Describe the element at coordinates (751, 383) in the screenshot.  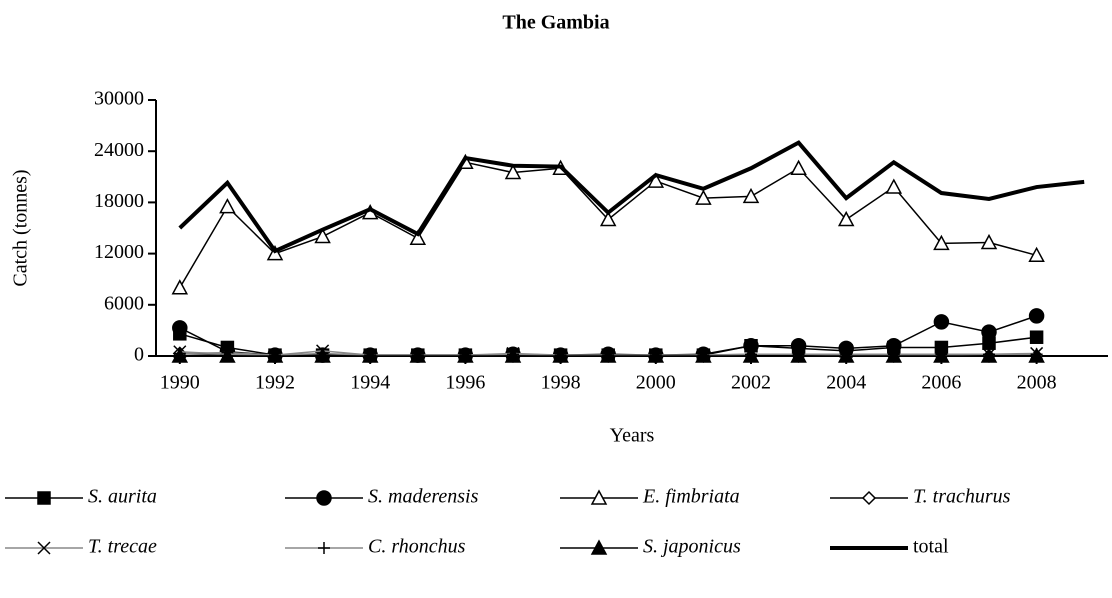
I see `x-tick-label: 2002` at that location.